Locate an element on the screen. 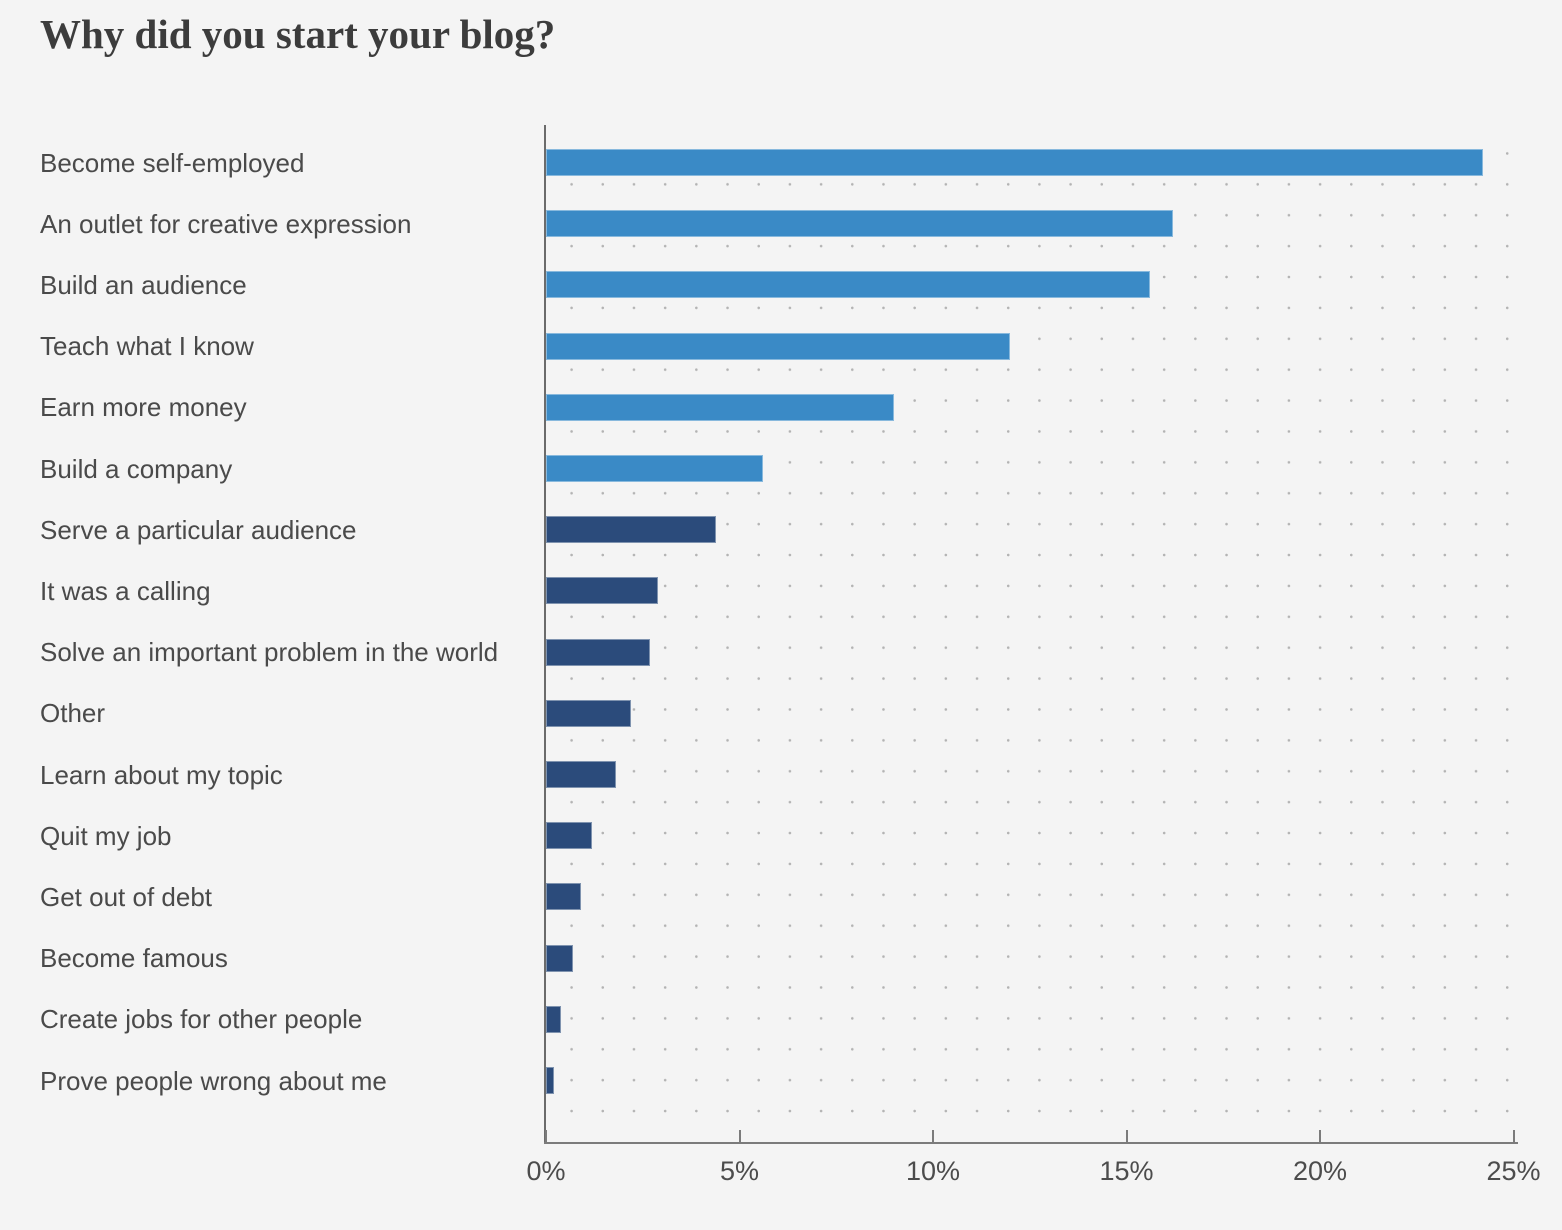 Image resolution: width=1562 pixels, height=1230 pixels. category-label: Quit my job is located at coordinates (106, 835).